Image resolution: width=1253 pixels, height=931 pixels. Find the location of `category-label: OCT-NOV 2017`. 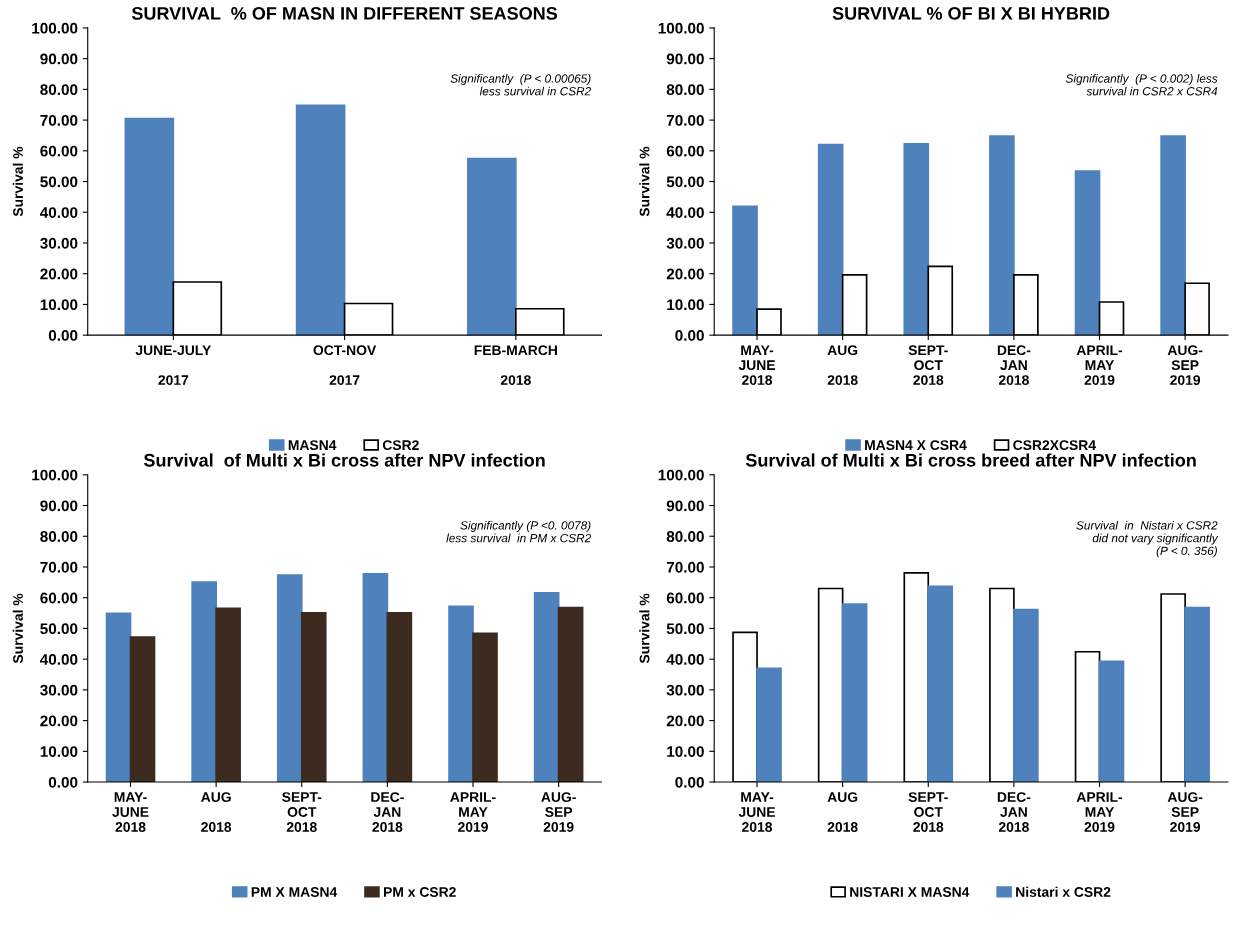

category-label: OCT-NOV 2017 is located at coordinates (345, 365).